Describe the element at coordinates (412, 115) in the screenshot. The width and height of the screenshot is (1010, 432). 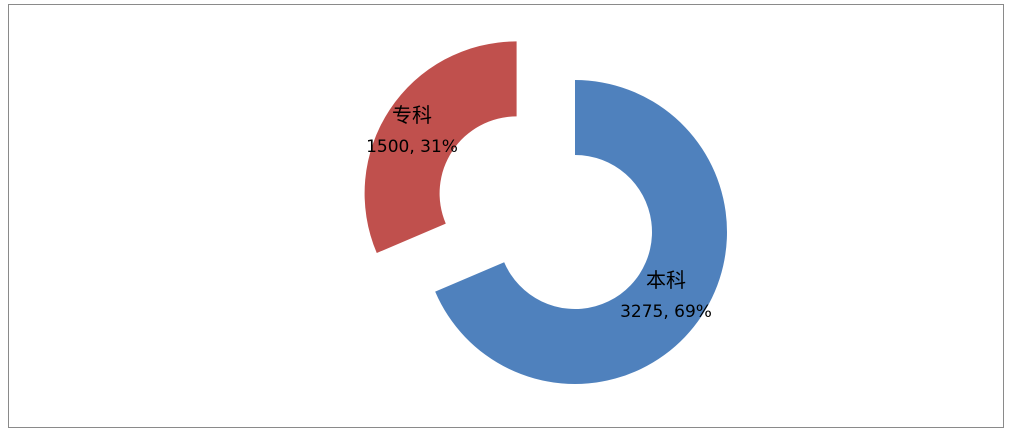
I see `data-label-name-1: 专科` at that location.